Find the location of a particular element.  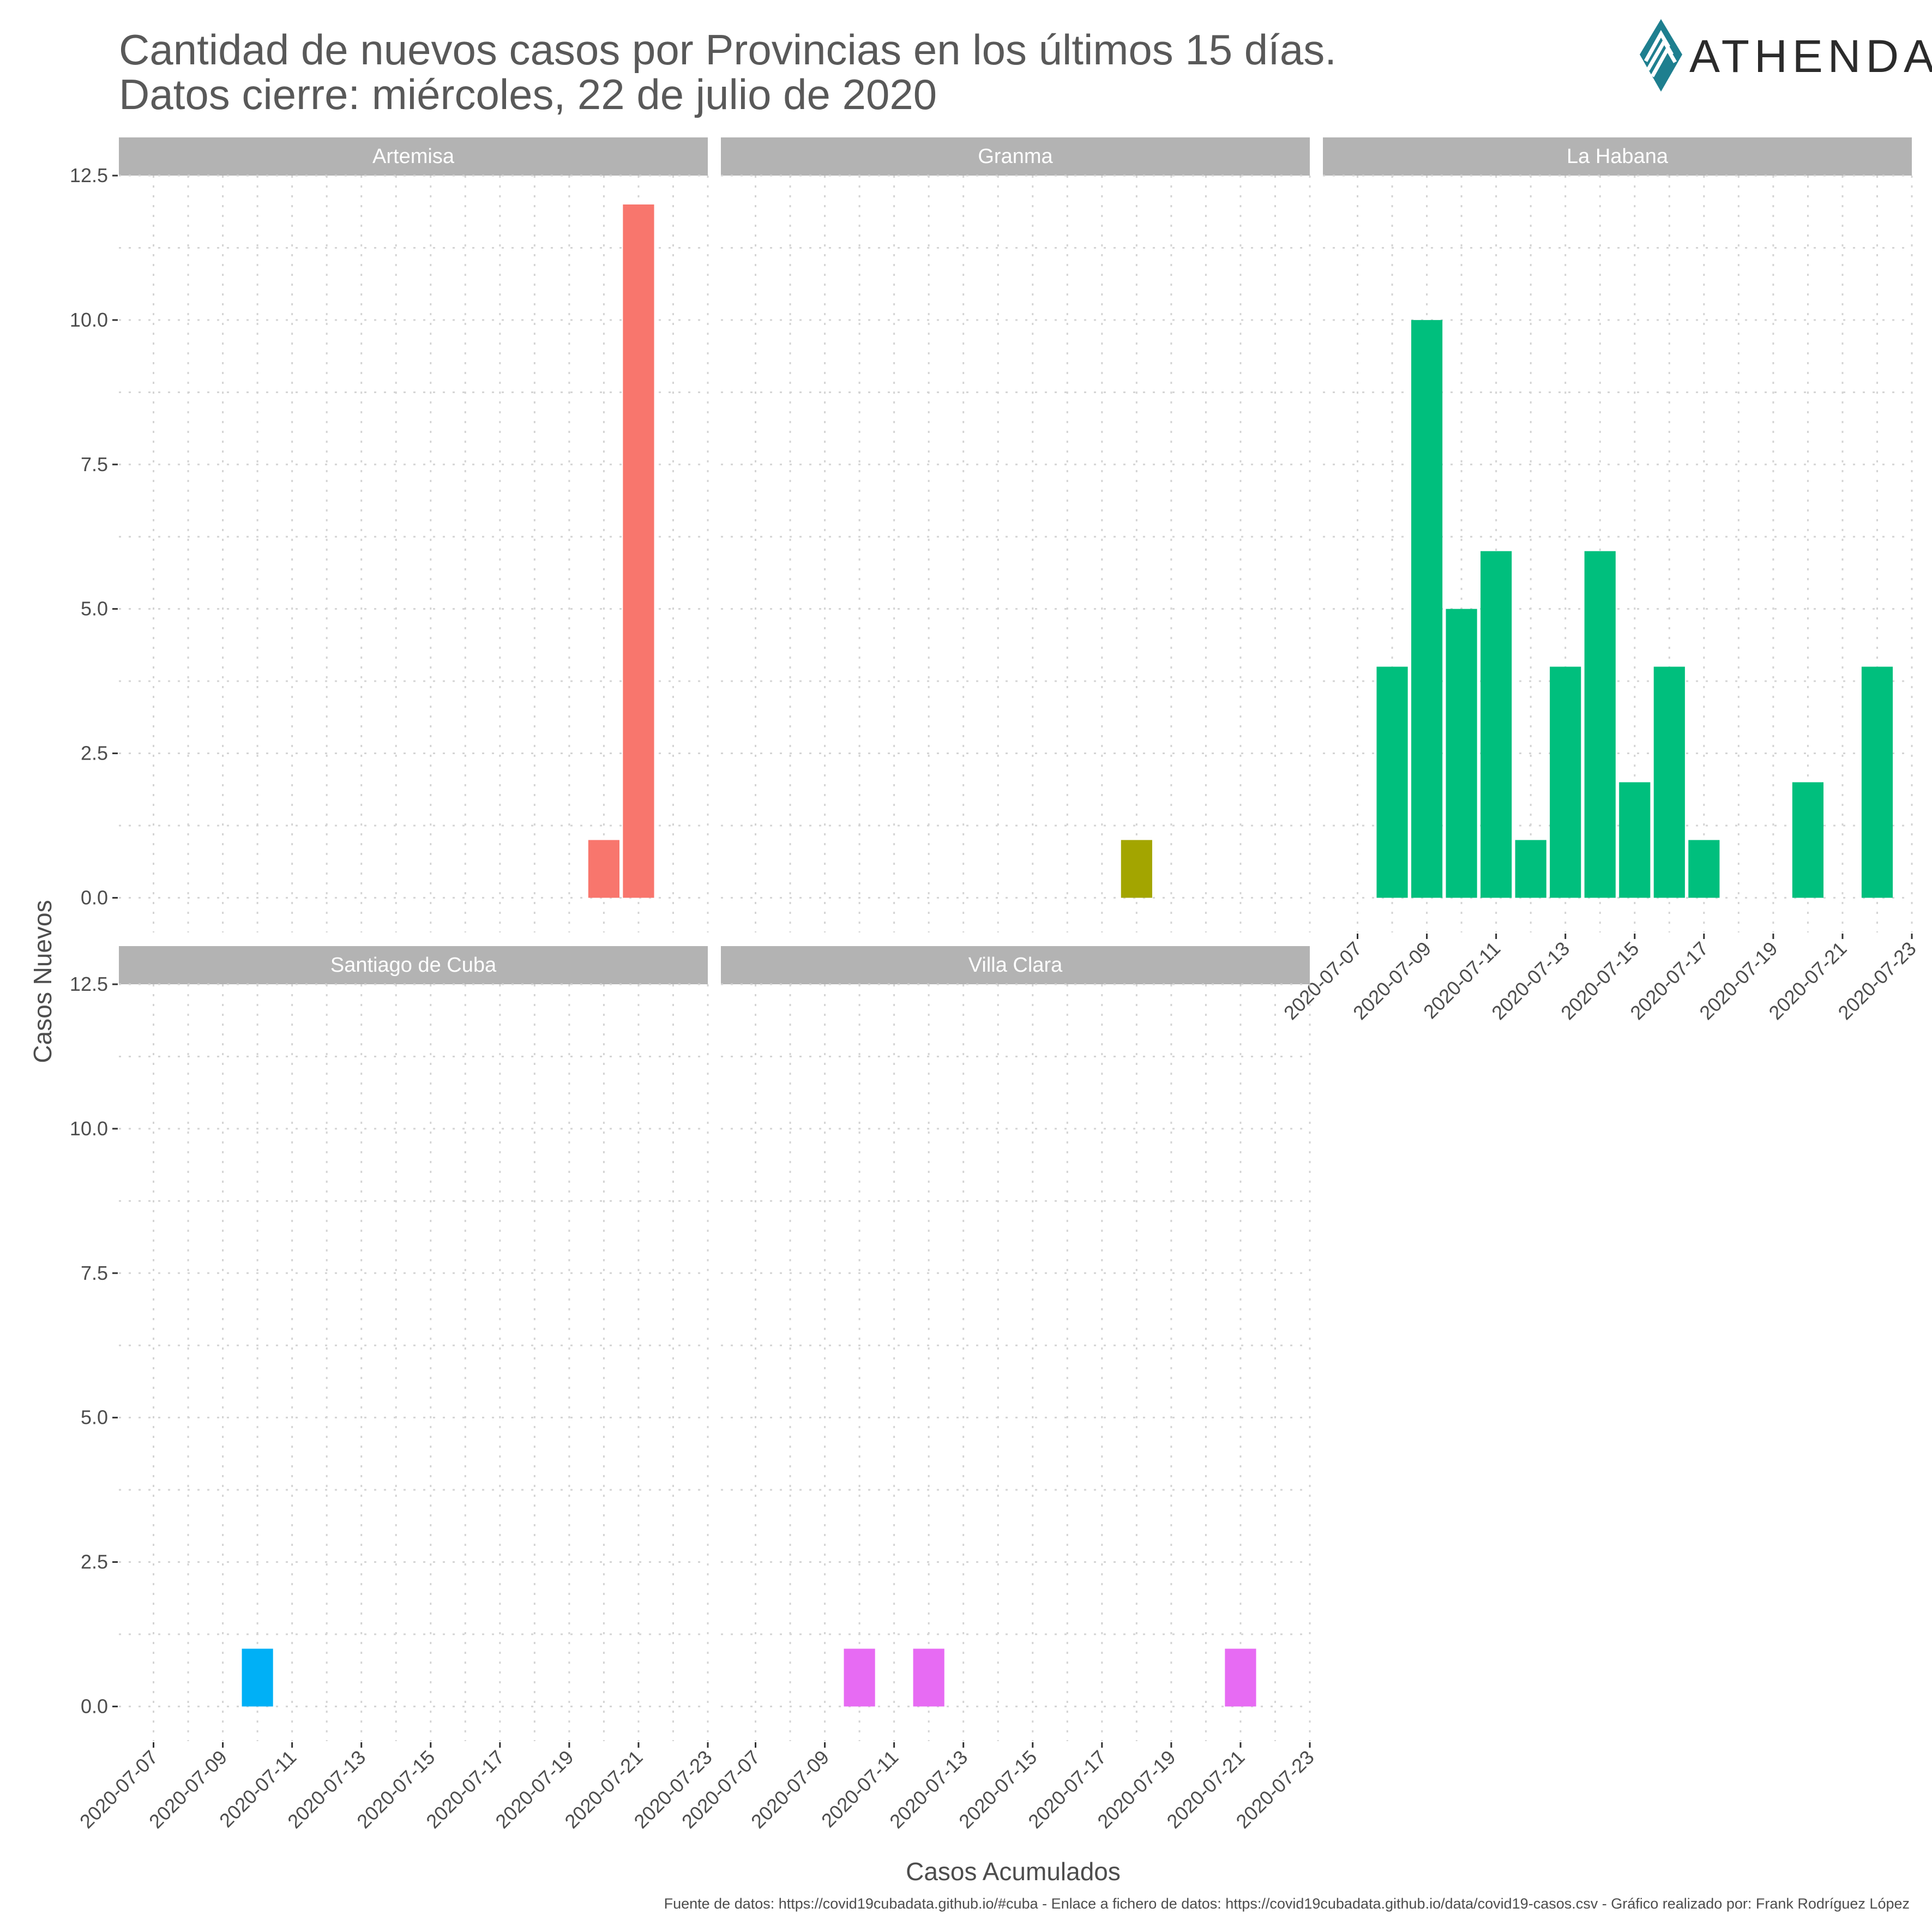

facet-strip-label: La Habana is located at coordinates (1618, 156).